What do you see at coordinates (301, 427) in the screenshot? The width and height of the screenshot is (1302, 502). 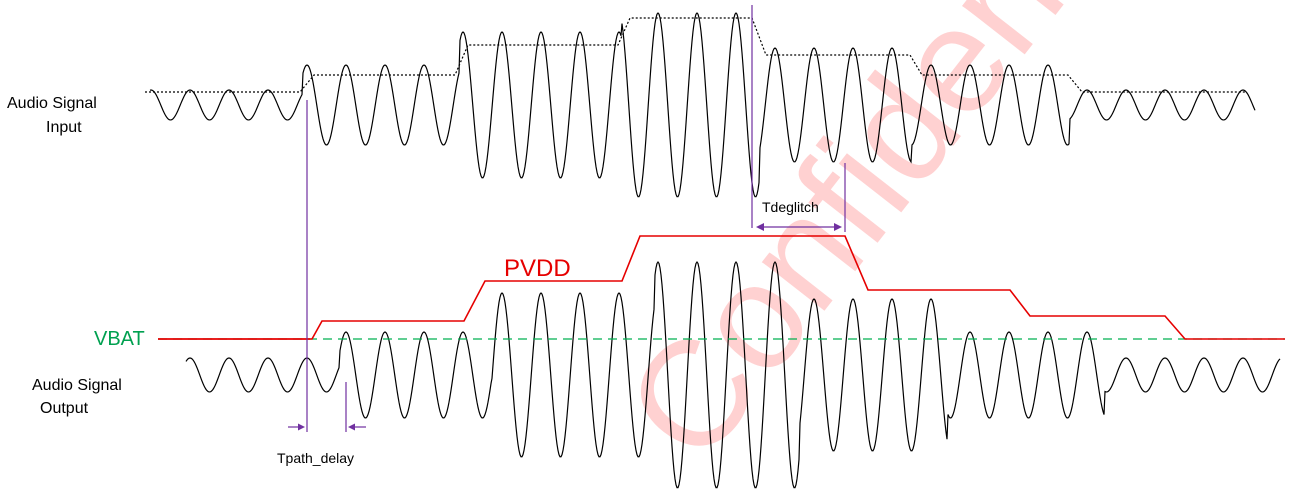 I see `tpath-arrowhead-left` at bounding box center [301, 427].